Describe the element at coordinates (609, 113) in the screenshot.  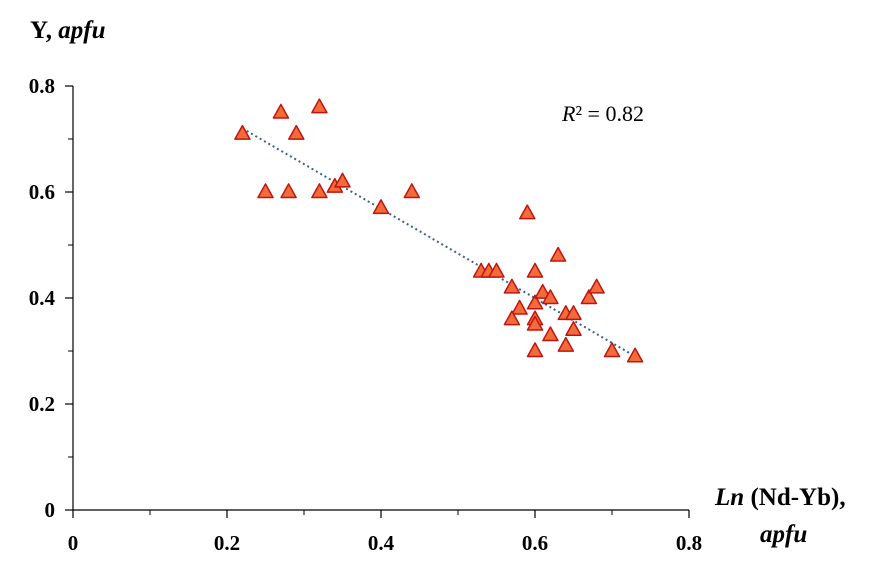
I see `r-squared-value: ² = 0.82` at that location.